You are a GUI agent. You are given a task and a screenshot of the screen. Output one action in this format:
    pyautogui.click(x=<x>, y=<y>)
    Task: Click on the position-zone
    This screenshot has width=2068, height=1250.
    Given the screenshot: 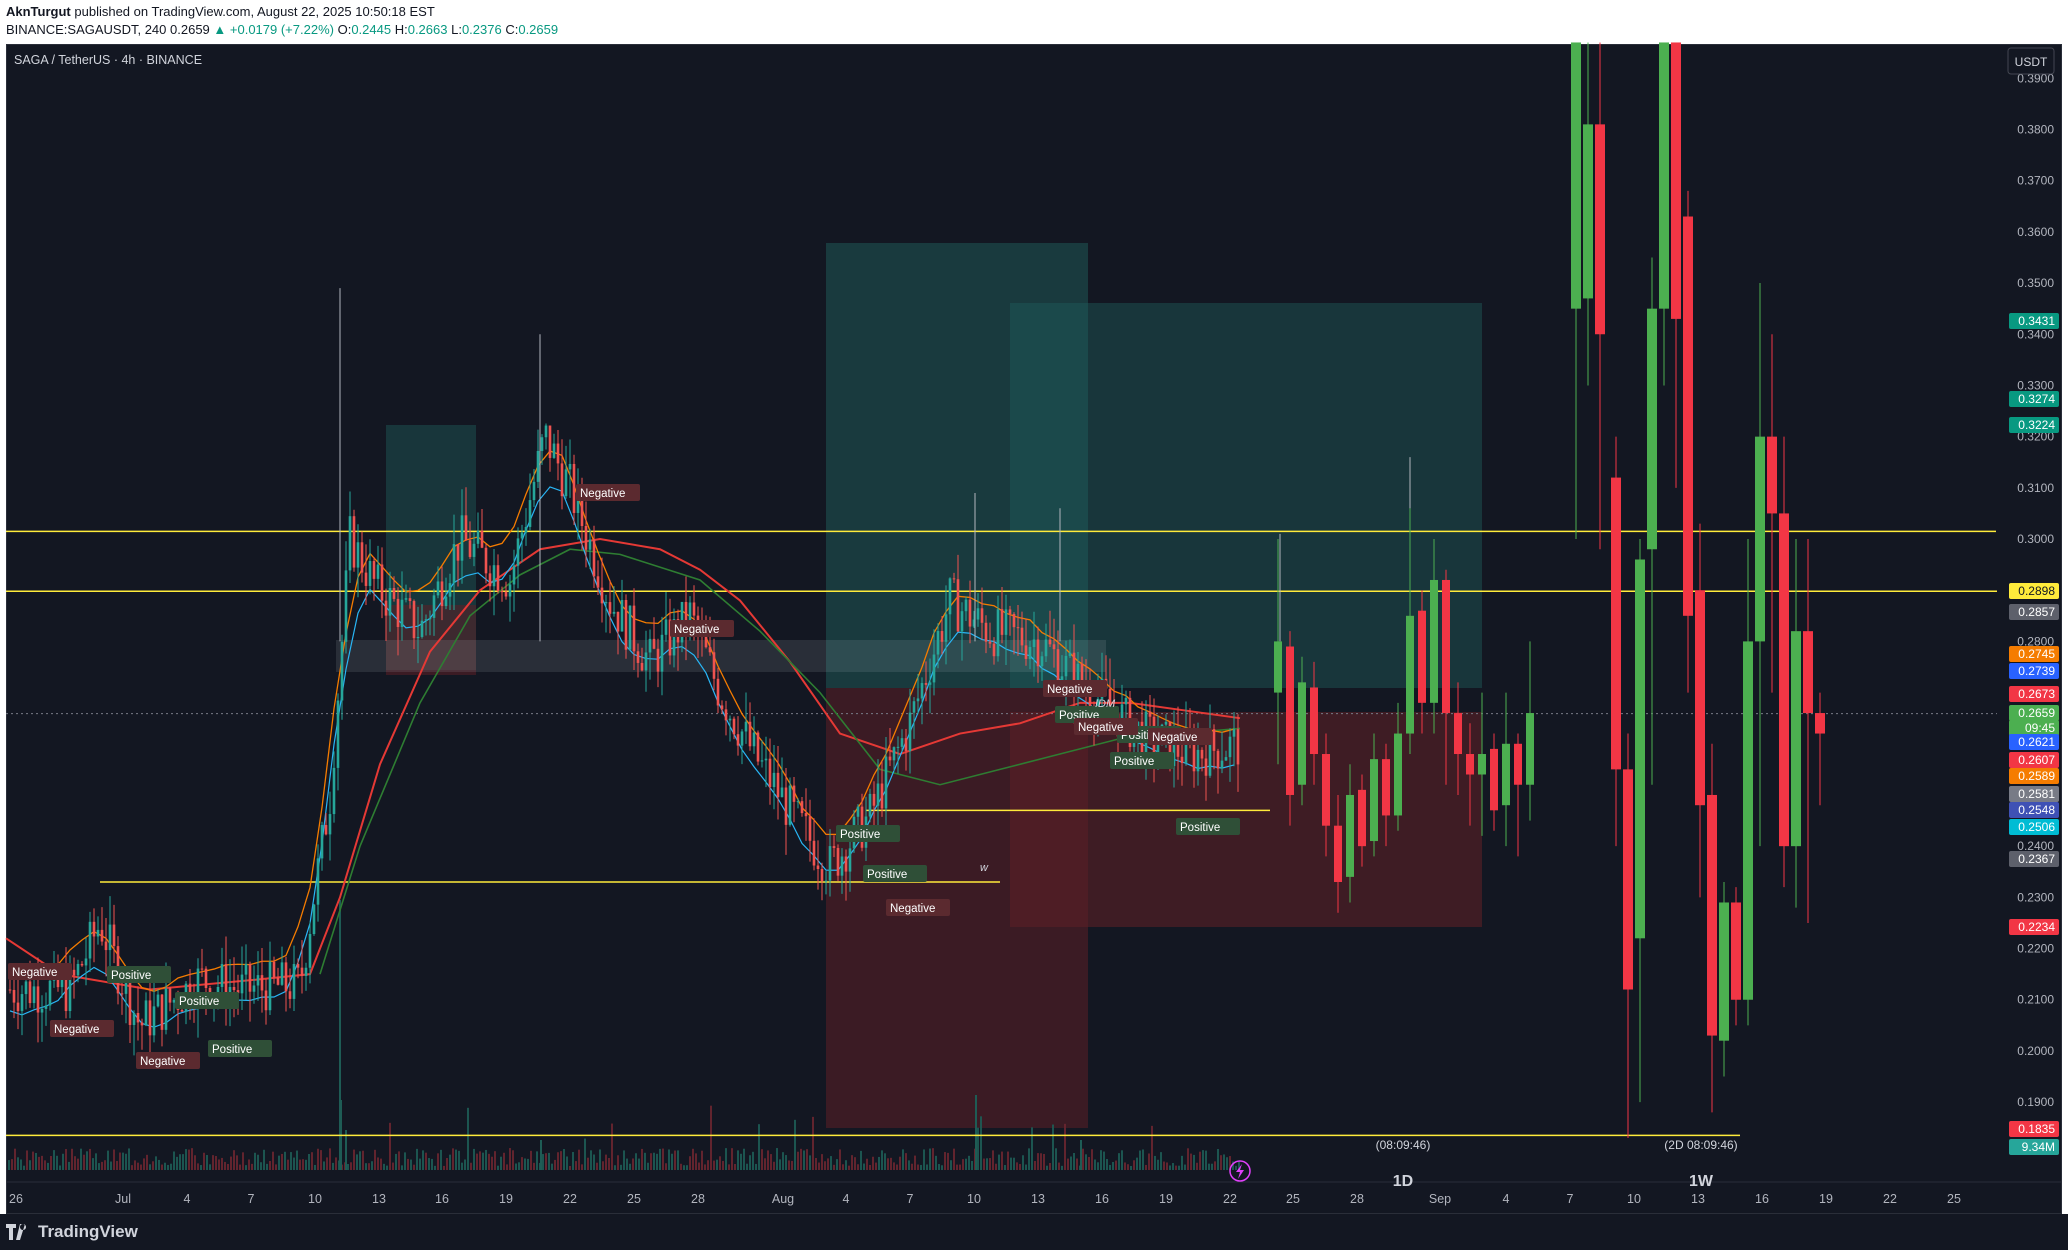 What is the action you would take?
    pyautogui.click(x=721, y=656)
    